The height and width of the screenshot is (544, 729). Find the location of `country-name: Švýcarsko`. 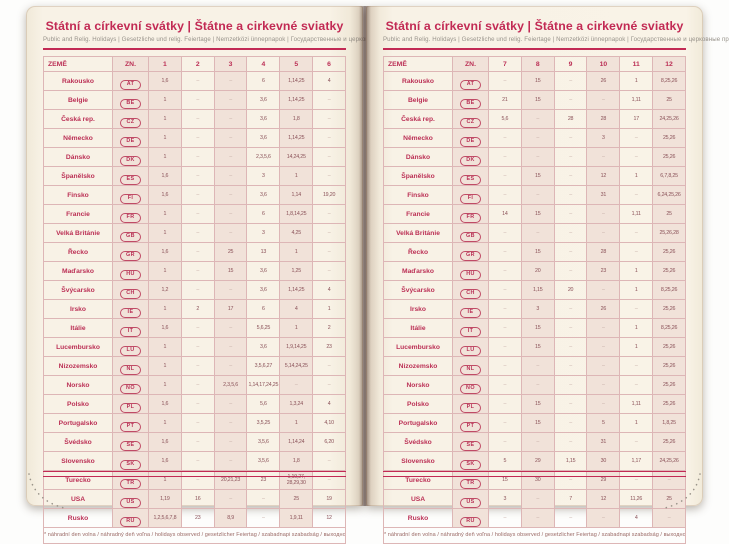

country-name: Švýcarsko is located at coordinates (78, 290).